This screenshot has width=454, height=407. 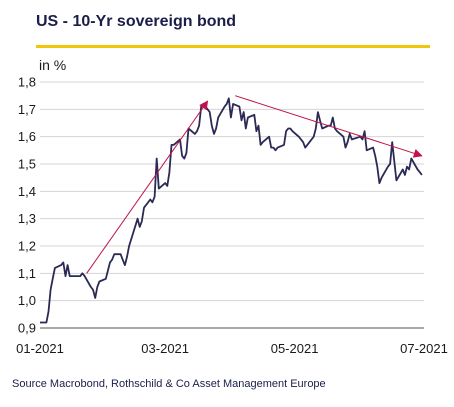 What do you see at coordinates (424, 348) in the screenshot?
I see `x-tick-label: 07-2021` at bounding box center [424, 348].